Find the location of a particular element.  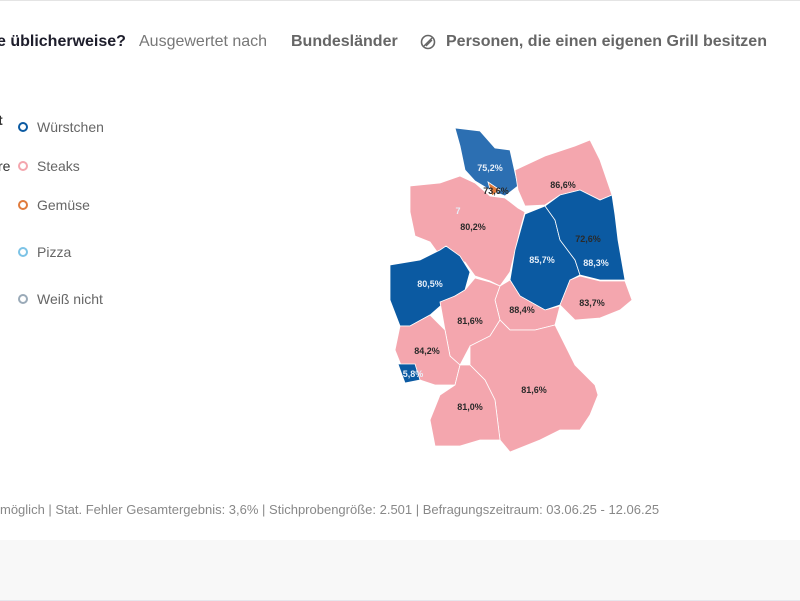

state-hamburg is located at coordinates (494, 189).